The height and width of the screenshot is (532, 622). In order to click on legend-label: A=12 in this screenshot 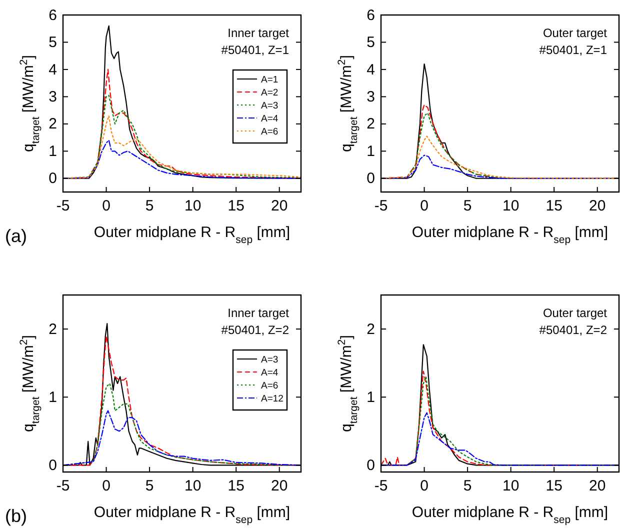, I will do `click(272, 399)`.